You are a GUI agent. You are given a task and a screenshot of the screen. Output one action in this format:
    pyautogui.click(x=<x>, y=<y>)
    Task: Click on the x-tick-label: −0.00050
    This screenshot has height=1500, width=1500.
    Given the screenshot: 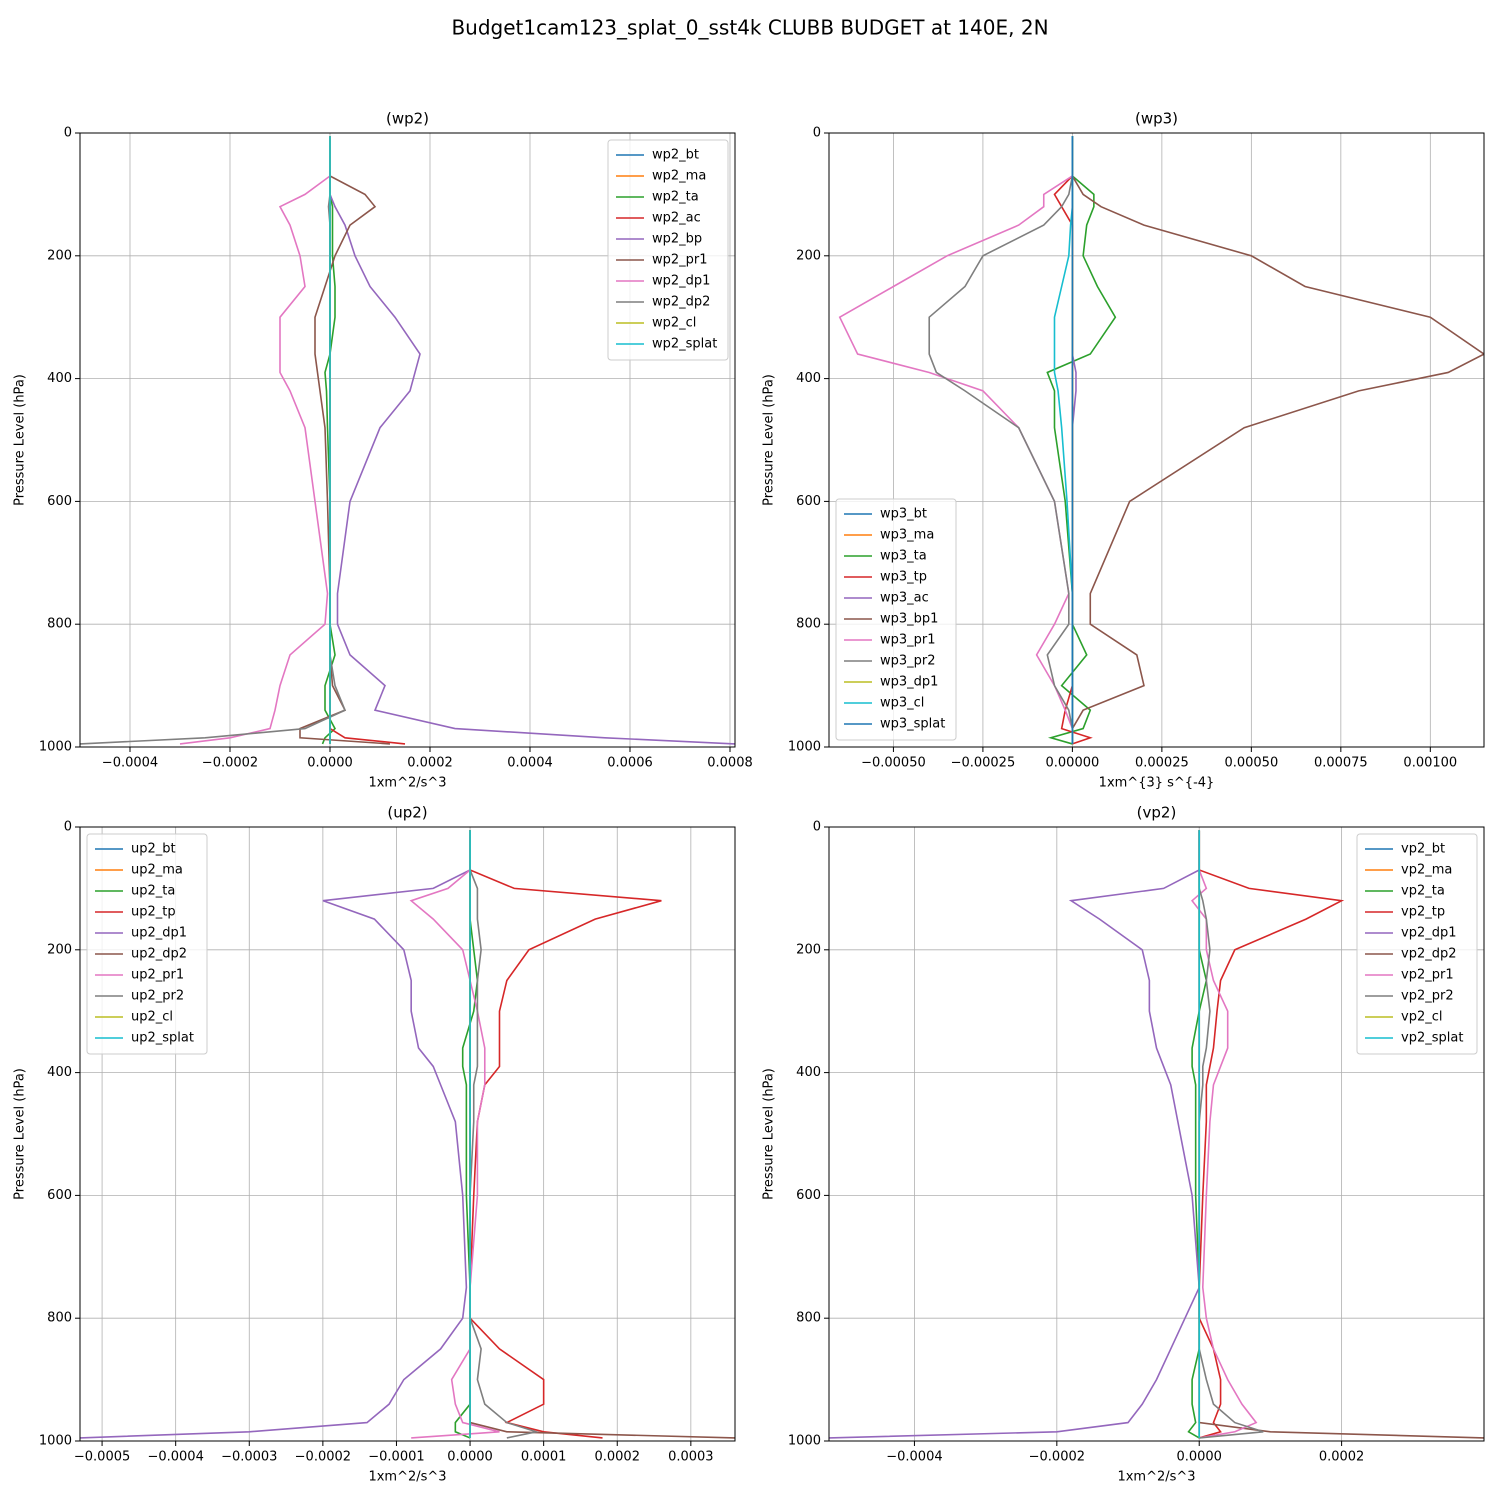 What is the action you would take?
    pyautogui.click(x=893, y=763)
    